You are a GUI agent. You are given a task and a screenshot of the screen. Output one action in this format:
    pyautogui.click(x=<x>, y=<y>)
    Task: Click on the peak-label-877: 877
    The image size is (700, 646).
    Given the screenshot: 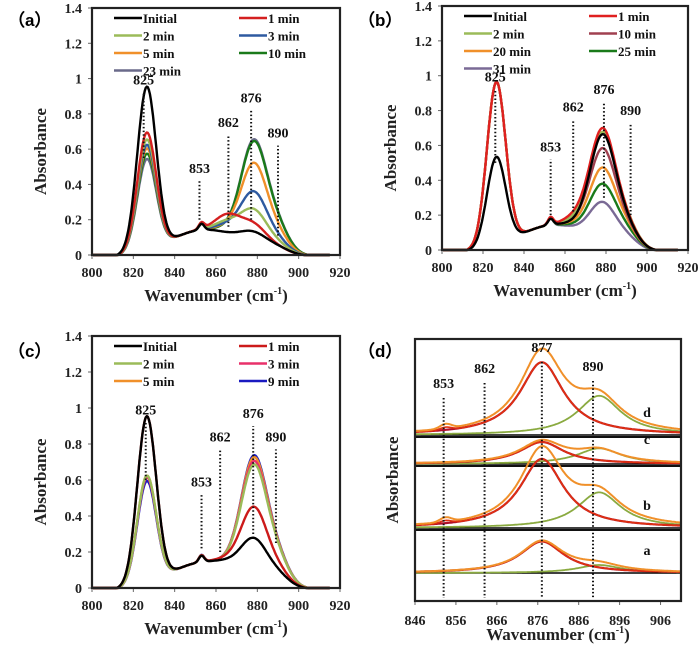 What is the action you would take?
    pyautogui.click(x=541, y=348)
    